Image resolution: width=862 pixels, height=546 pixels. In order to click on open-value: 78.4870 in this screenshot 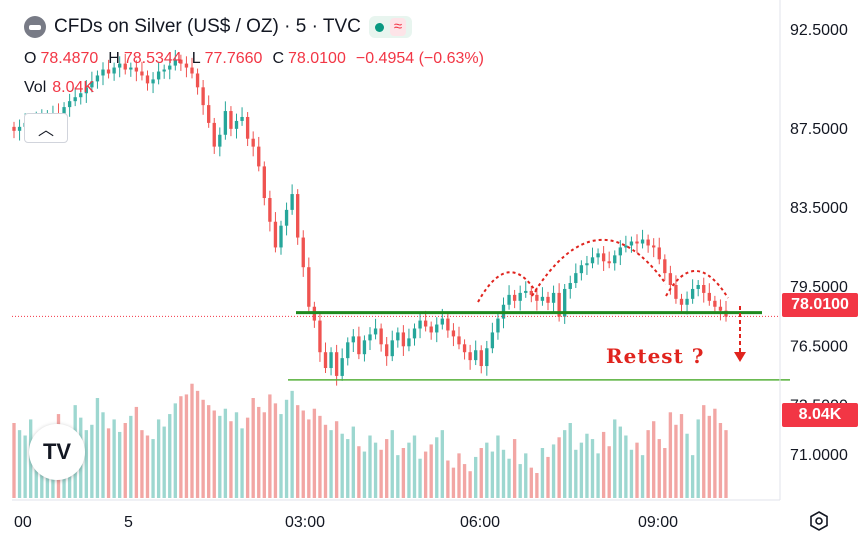, I will do `click(69, 58)`.